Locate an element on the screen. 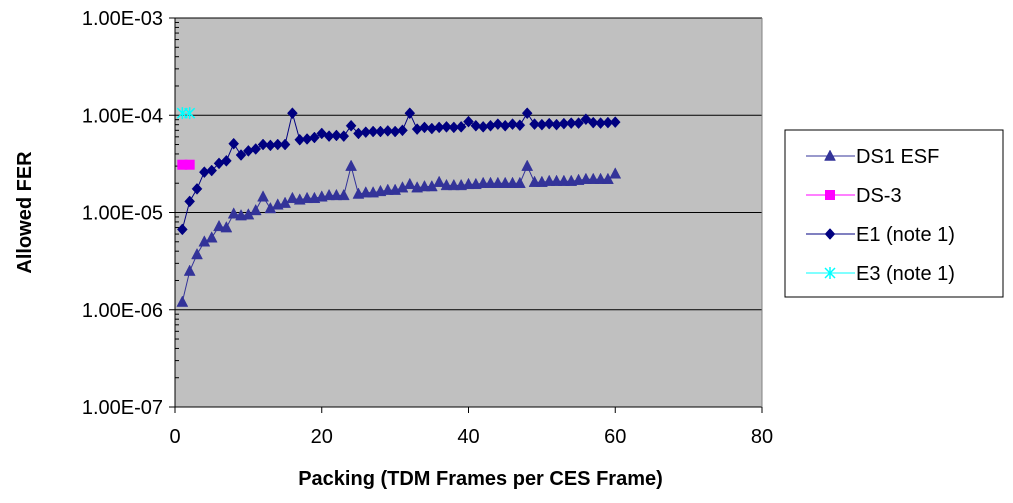 This screenshot has width=1013, height=503. y-tick-label-0: 1.00E-07 is located at coordinates (122, 408).